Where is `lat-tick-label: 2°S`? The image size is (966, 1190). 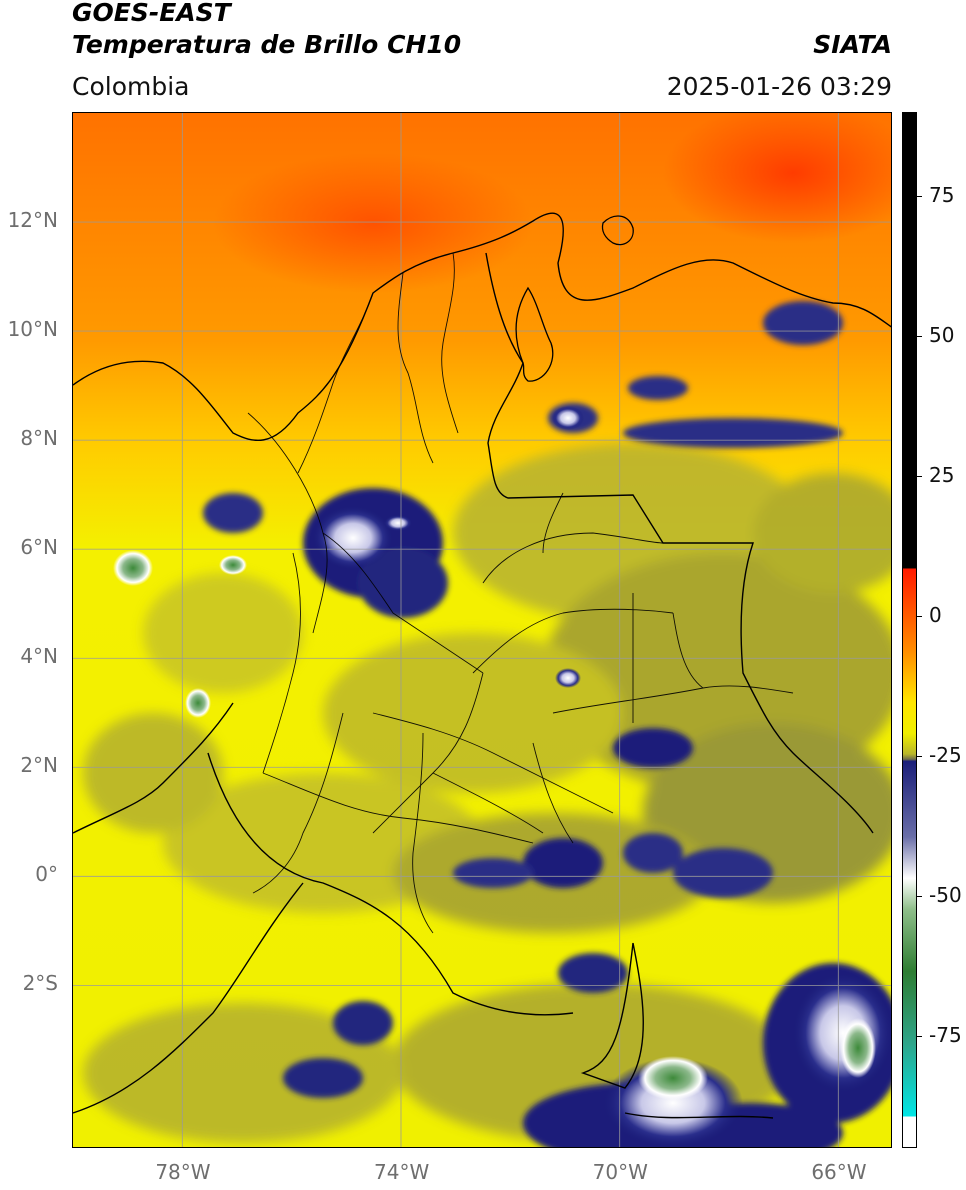
lat-tick-label: 2°S is located at coordinates (40, 983).